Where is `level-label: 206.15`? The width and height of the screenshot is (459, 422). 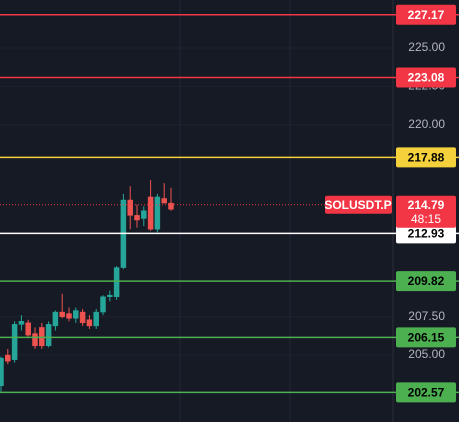 level-label: 206.15 is located at coordinates (426, 338).